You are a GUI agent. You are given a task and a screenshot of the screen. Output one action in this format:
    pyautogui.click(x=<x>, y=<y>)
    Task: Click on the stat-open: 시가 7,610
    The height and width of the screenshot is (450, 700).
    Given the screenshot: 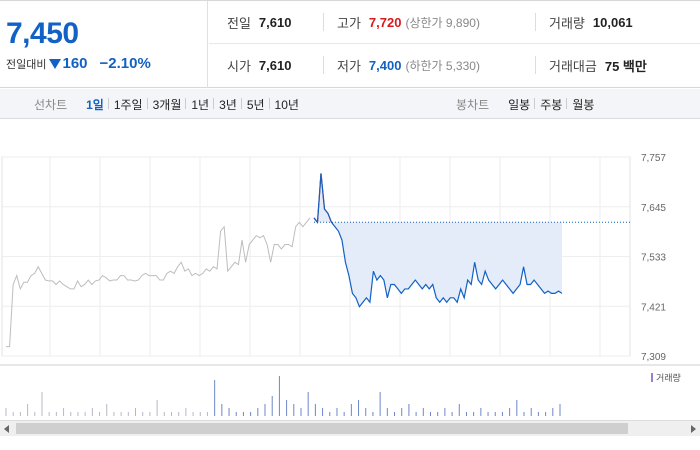 What is the action you would take?
    pyautogui.click(x=259, y=66)
    